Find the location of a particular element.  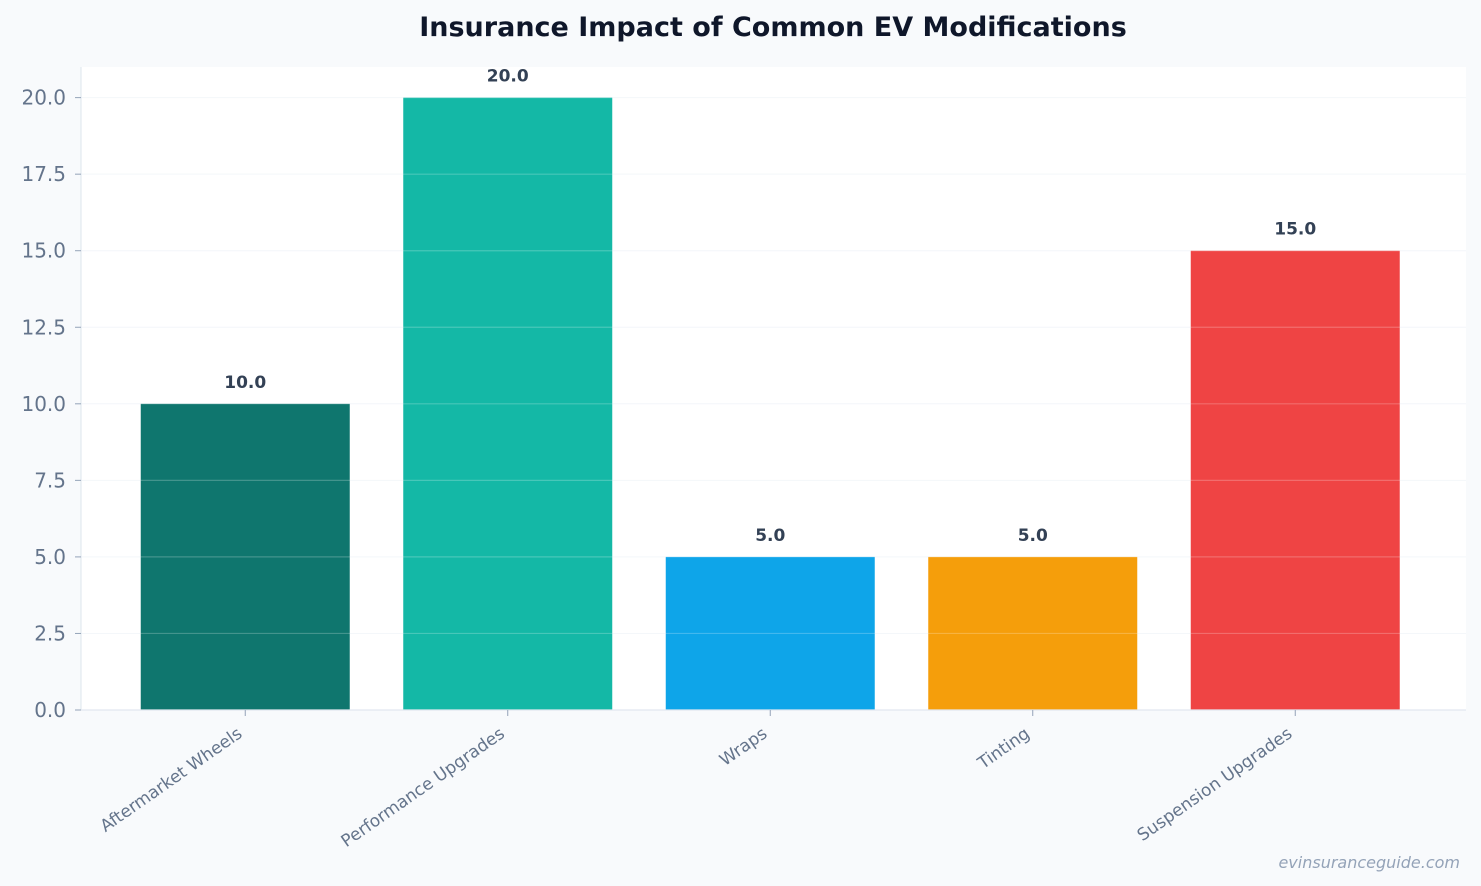

data-label: 20.0 is located at coordinates (508, 77).